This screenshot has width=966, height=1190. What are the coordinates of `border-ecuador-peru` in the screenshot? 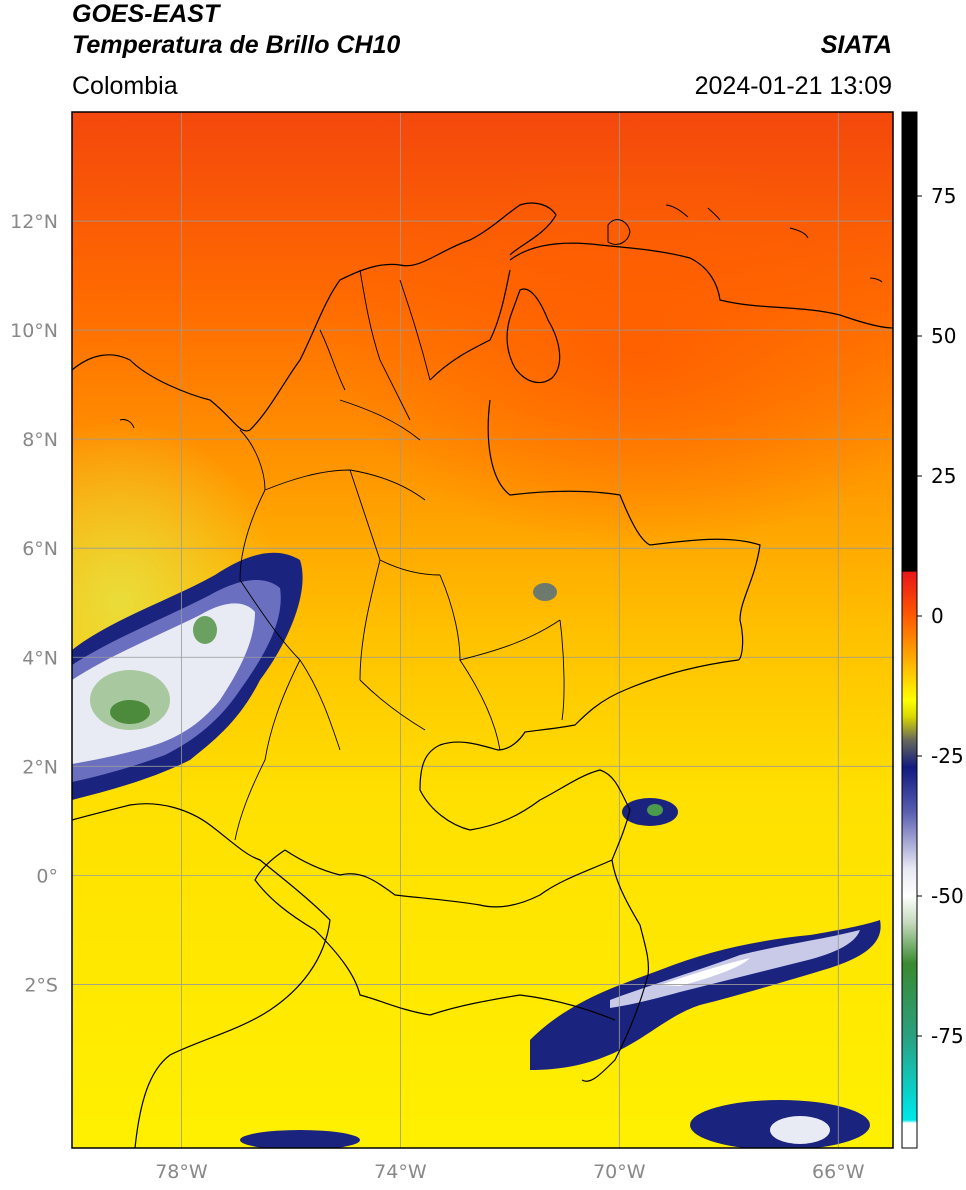 It's located at (435, 935).